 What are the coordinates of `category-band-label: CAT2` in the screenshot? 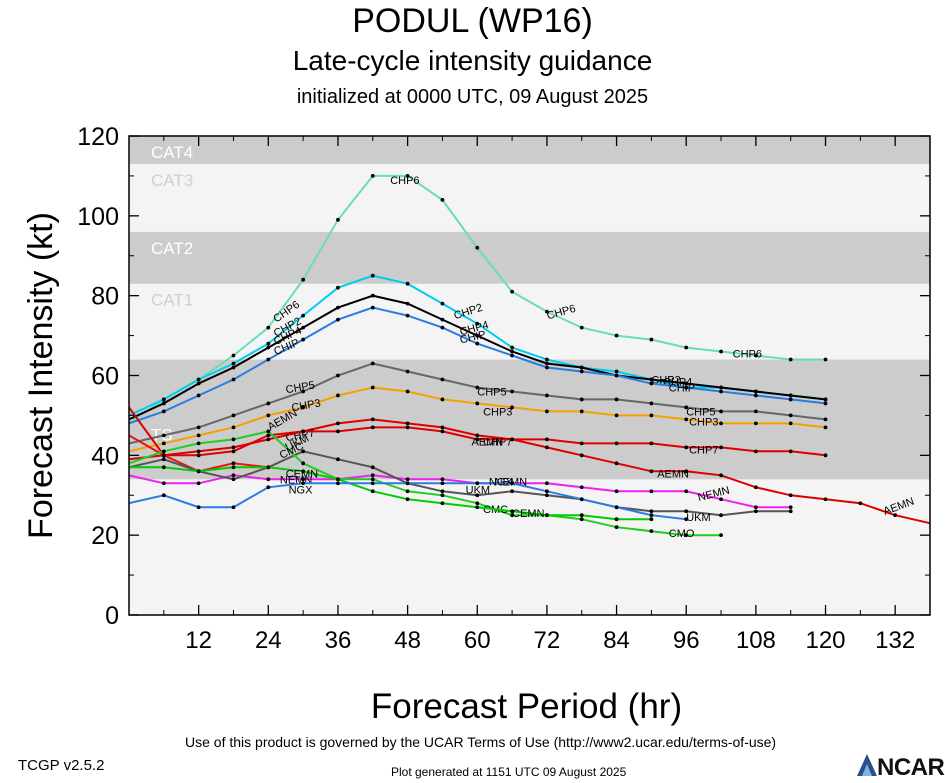 It's located at (172, 248).